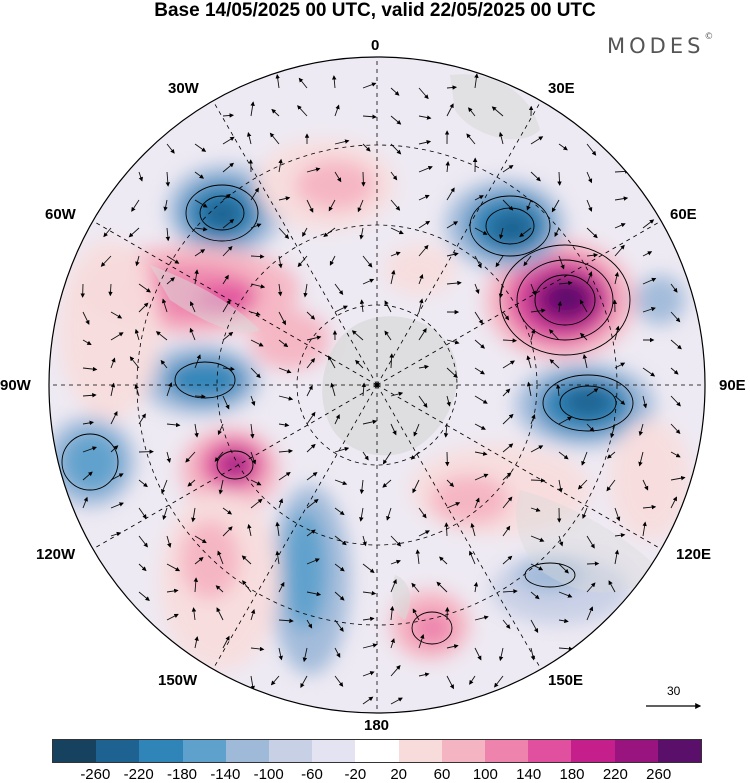 The width and height of the screenshot is (750, 783). What do you see at coordinates (656, 46) in the screenshot?
I see `brand-name: MODES` at bounding box center [656, 46].